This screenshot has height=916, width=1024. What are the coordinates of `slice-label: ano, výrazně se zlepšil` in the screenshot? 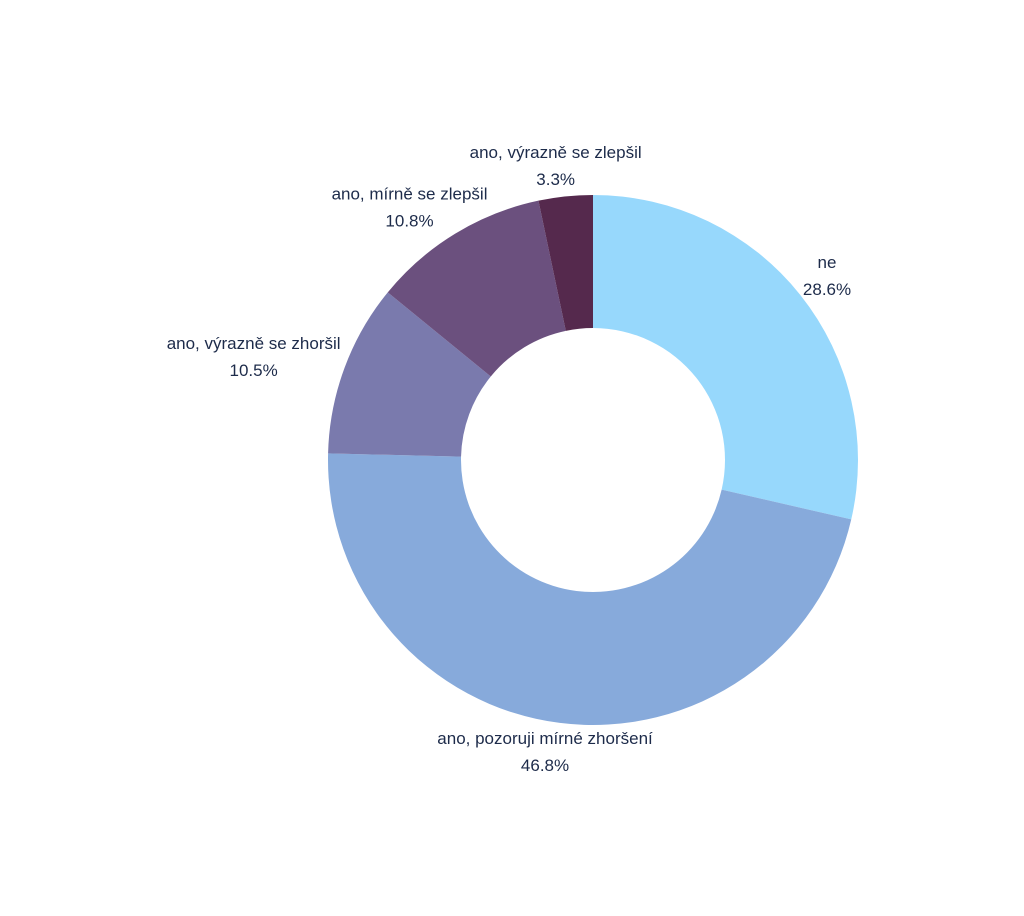 It's located at (556, 152).